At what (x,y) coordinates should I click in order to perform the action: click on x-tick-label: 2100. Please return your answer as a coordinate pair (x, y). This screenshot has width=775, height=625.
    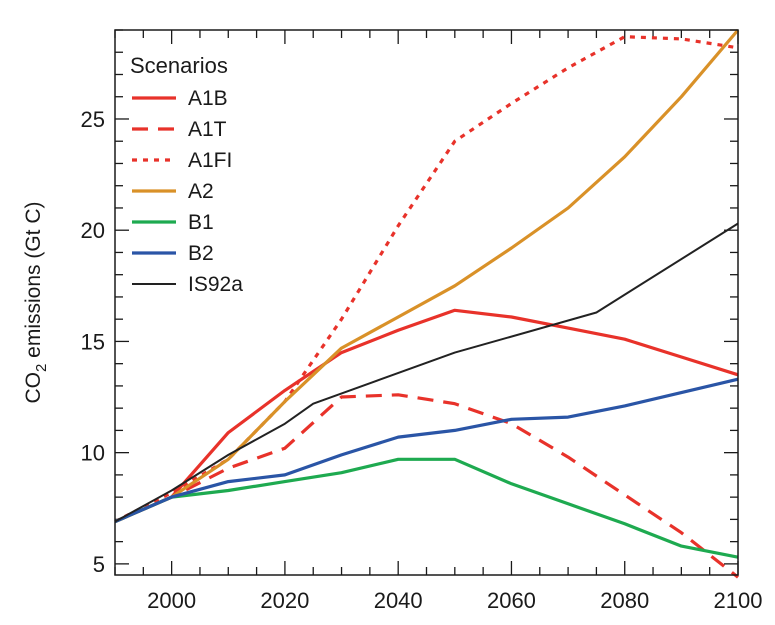
    Looking at the image, I should click on (738, 600).